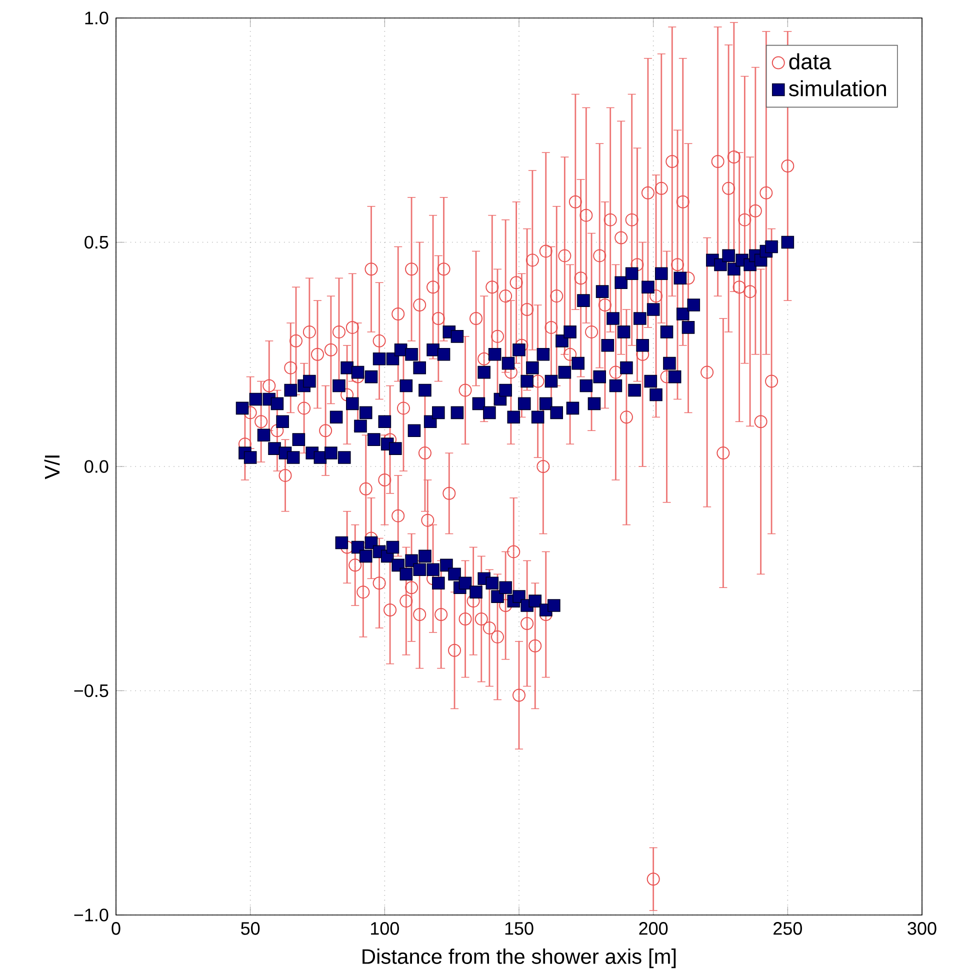 This screenshot has height=979, width=953. What do you see at coordinates (810, 61) in the screenshot?
I see `legend-label: data` at bounding box center [810, 61].